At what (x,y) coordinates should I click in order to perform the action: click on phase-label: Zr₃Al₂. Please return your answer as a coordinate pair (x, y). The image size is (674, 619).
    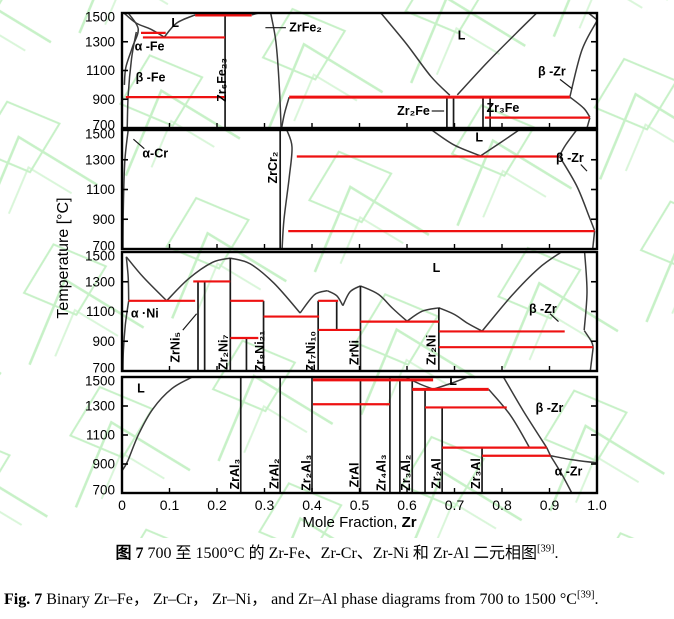
    Looking at the image, I should click on (406, 473).